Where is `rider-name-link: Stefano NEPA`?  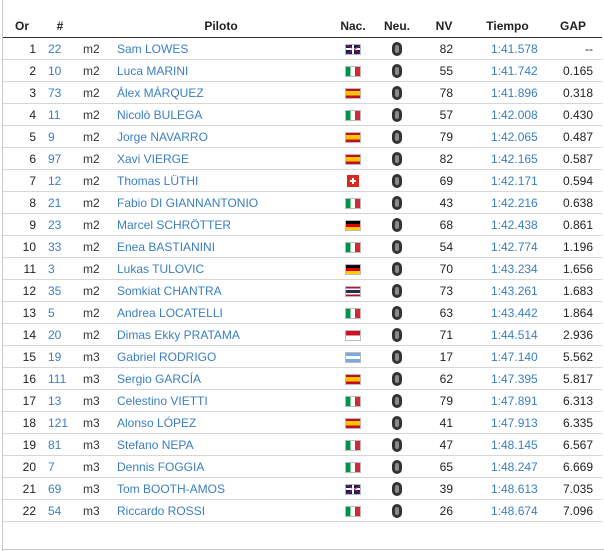 rider-name-link: Stefano NEPA is located at coordinates (221, 444).